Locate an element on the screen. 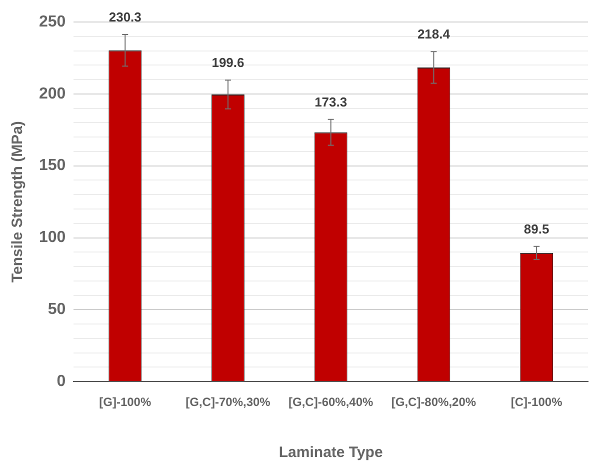  y-tick-label: 200 is located at coordinates (52, 93).